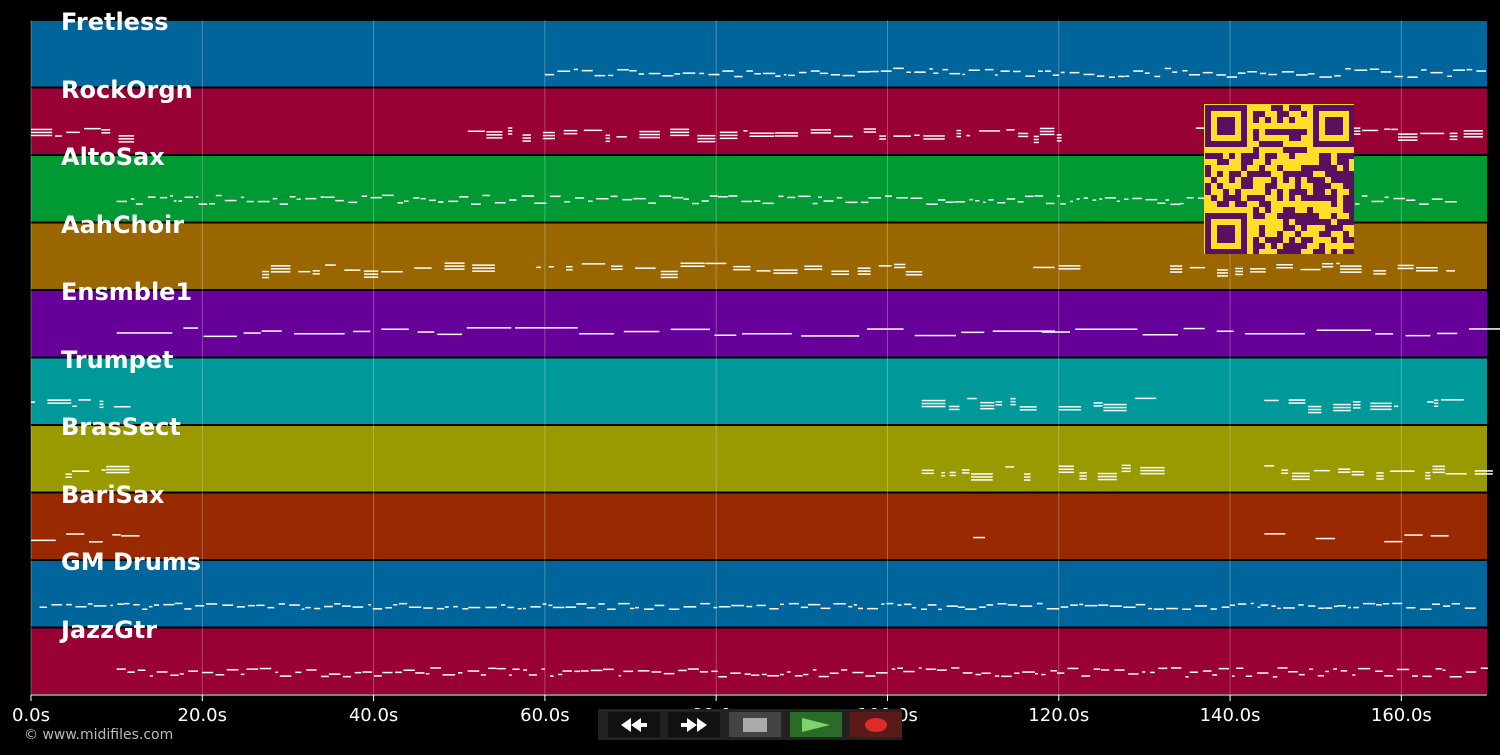 The image size is (1500, 755). Describe the element at coordinates (202, 715) in the screenshot. I see `tick-label: 20.0s` at that location.